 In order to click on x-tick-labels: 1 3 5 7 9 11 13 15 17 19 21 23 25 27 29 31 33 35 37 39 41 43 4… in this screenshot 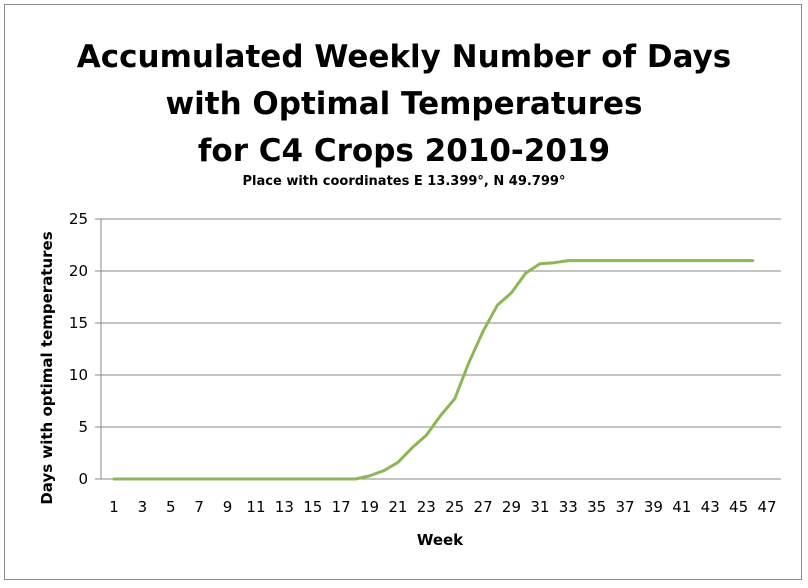, I will do `click(442, 507)`.